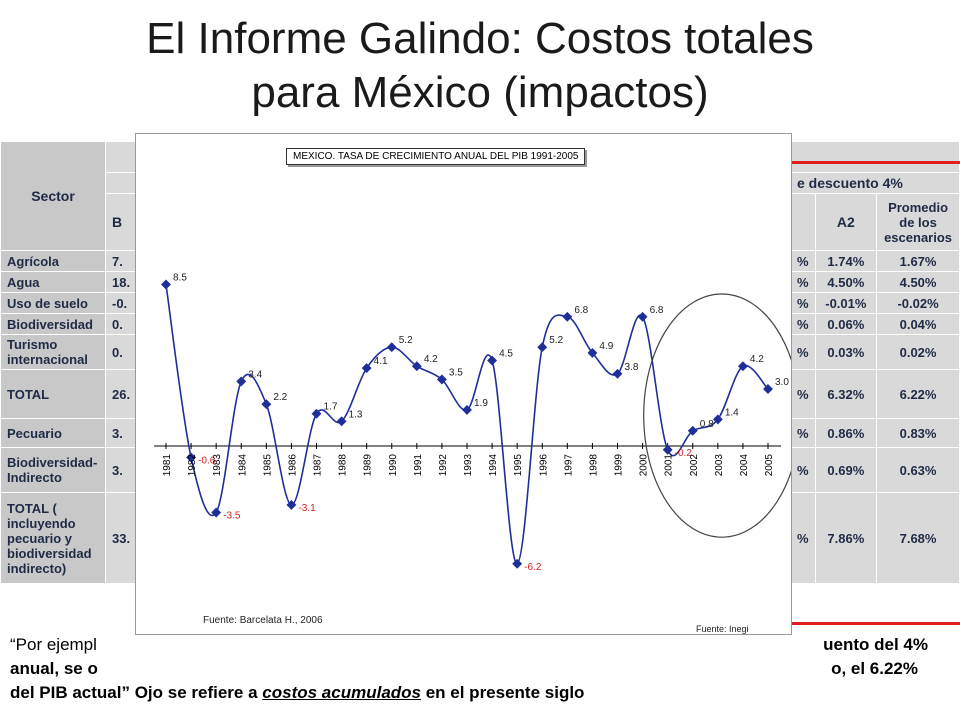 This screenshot has height=720, width=960. I want to click on x-tick-label: 1991, so click(418, 465).